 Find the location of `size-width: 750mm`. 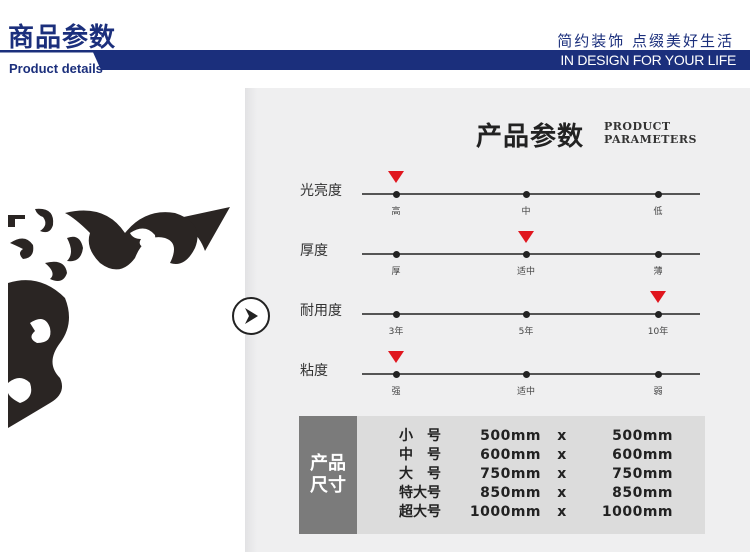

size-width: 750mm is located at coordinates (510, 474).